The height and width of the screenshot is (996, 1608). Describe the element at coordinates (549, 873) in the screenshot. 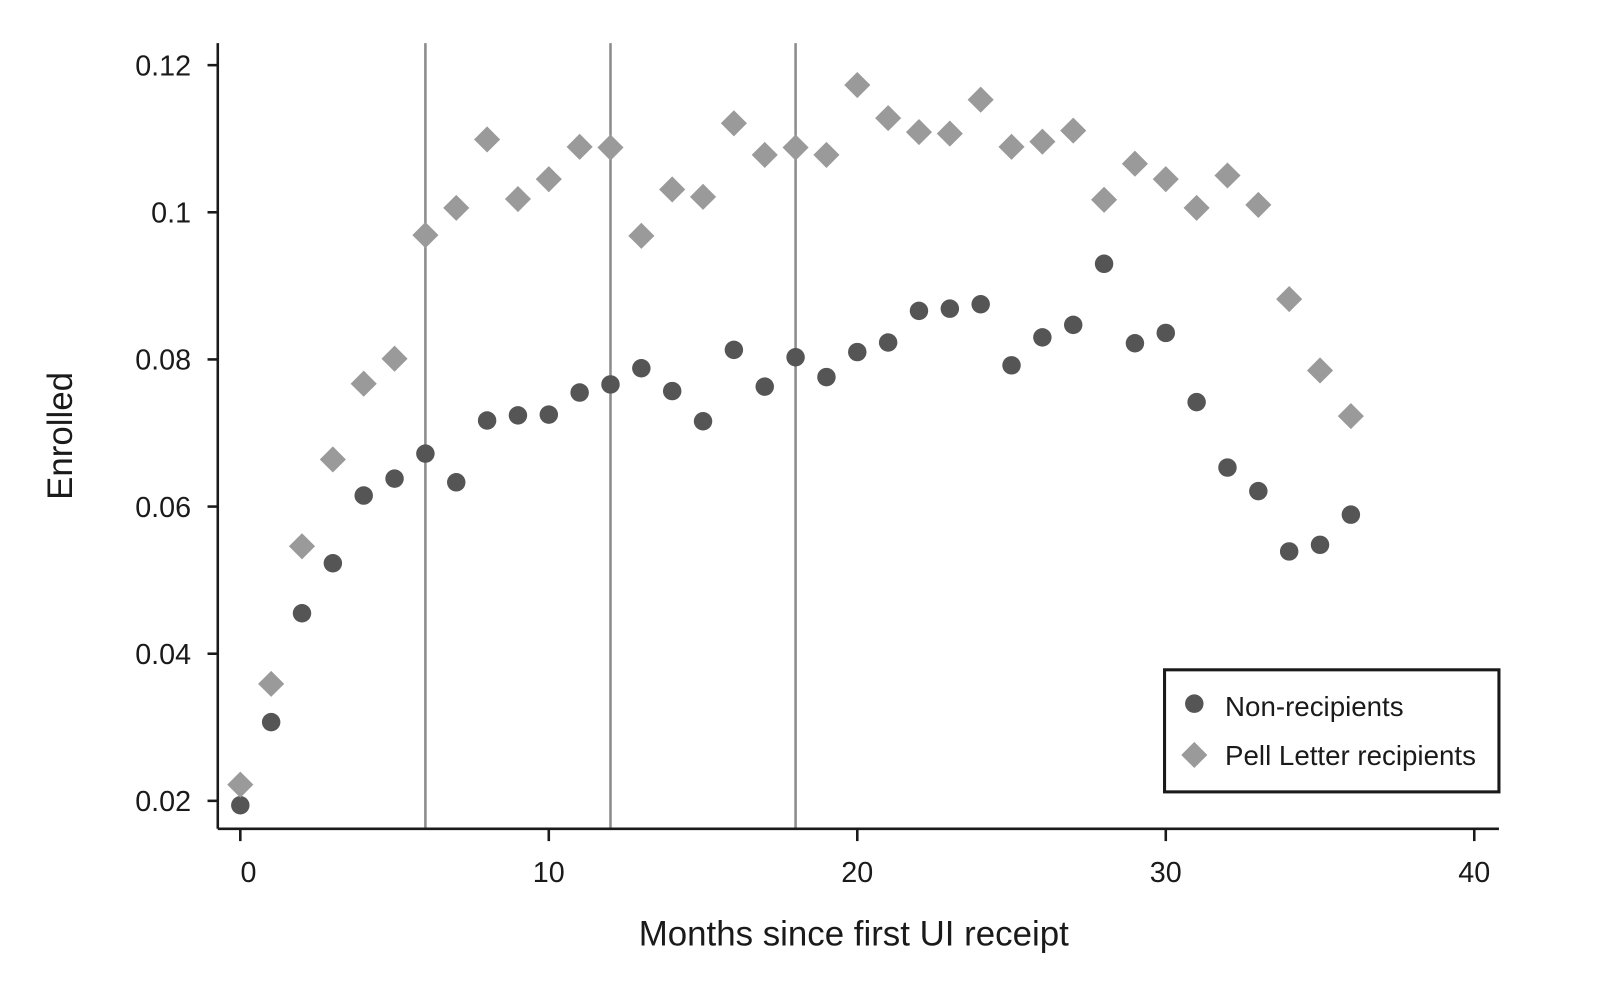

I see `x-tick-label: 10` at that location.